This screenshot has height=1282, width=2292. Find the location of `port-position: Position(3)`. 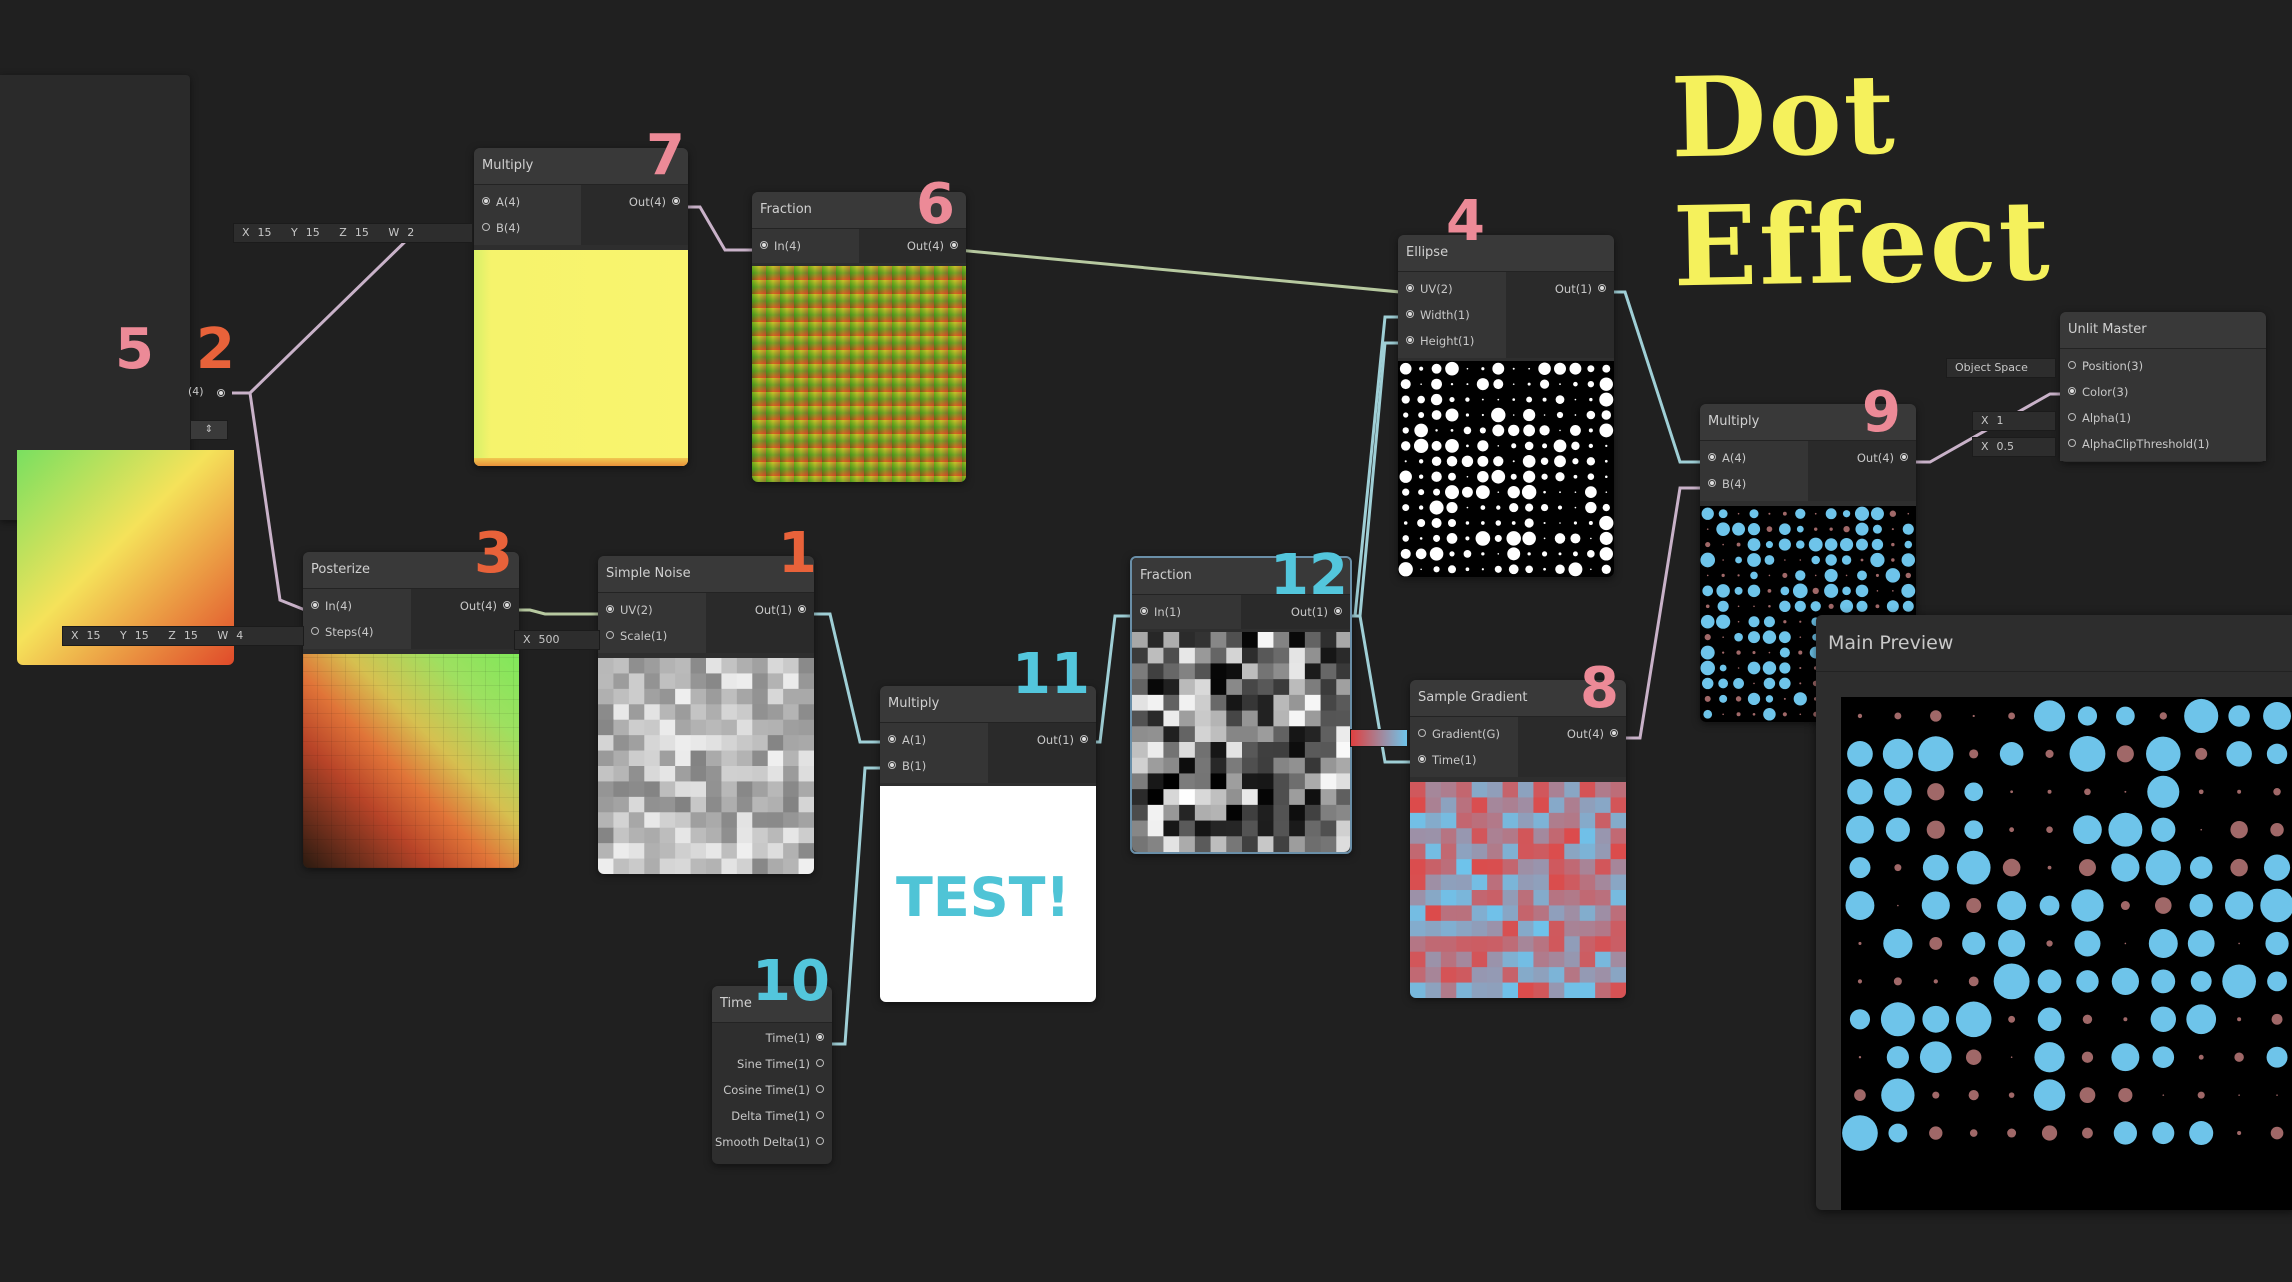

port-position: Position(3) is located at coordinates (2163, 366).